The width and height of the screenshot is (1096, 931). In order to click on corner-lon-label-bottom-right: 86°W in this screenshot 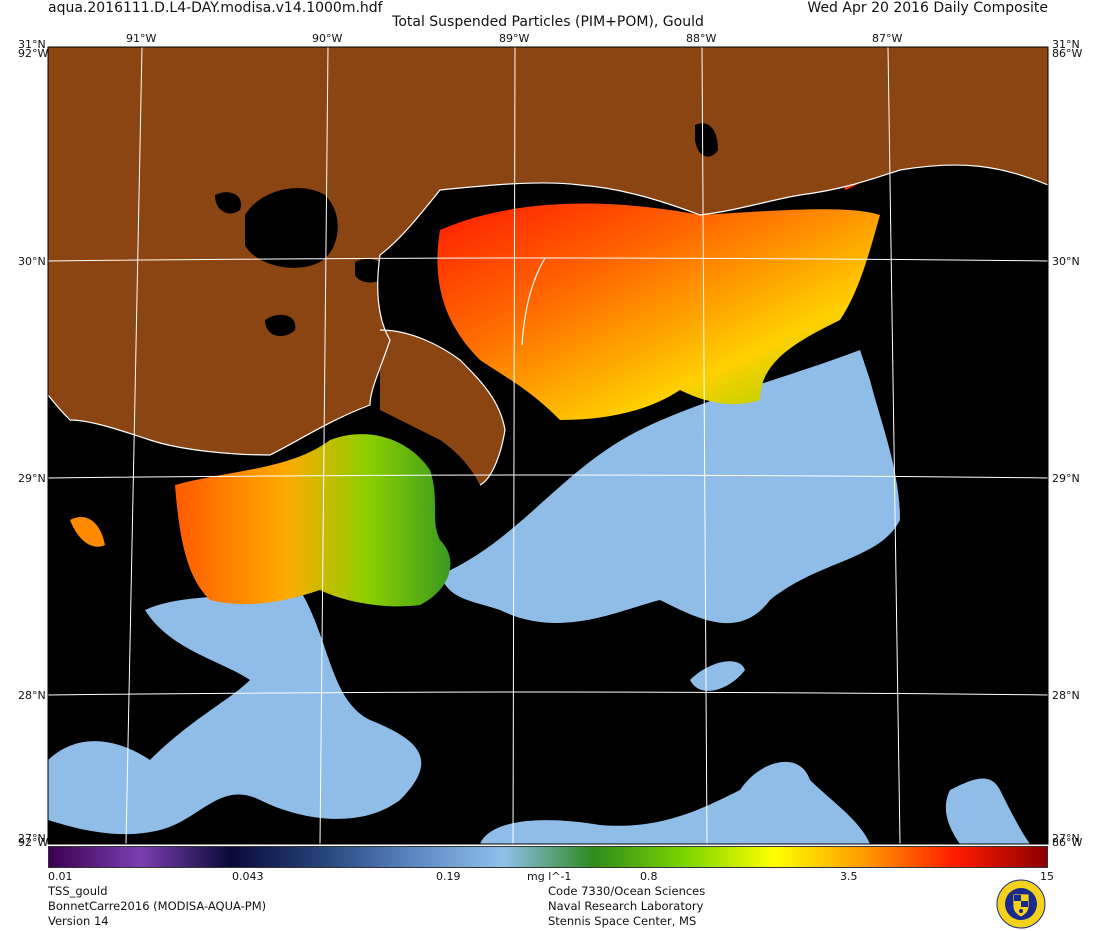, I will do `click(1067, 842)`.